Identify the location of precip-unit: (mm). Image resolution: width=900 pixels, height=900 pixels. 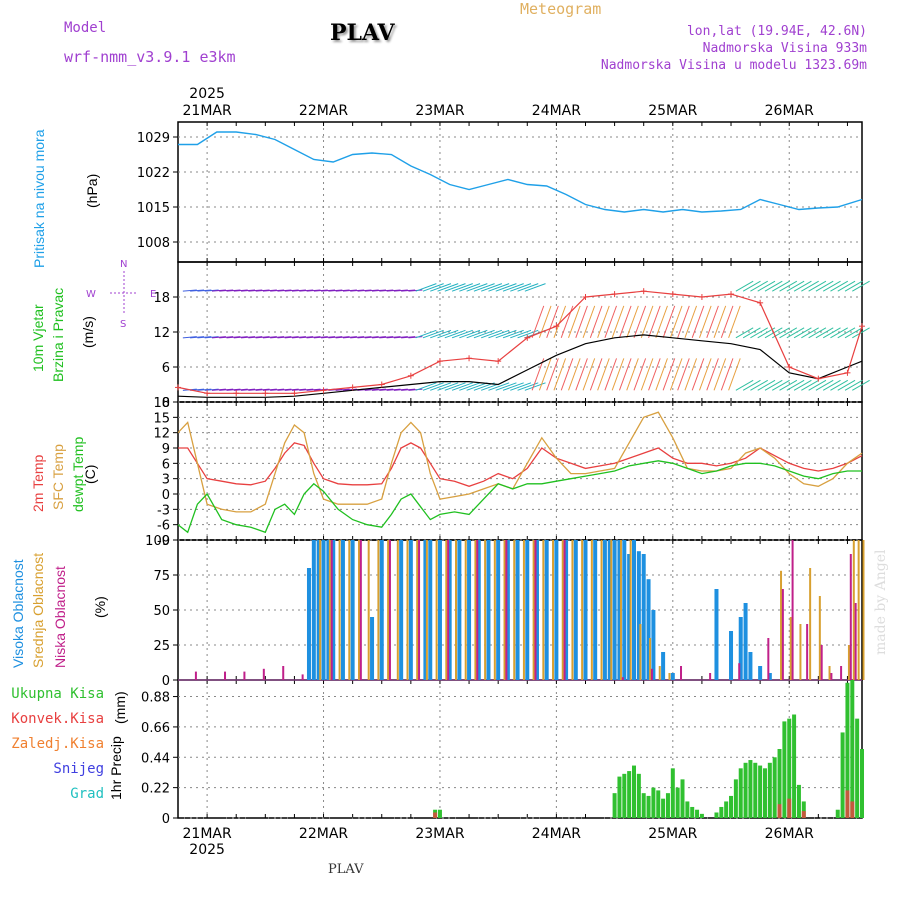
(120, 707).